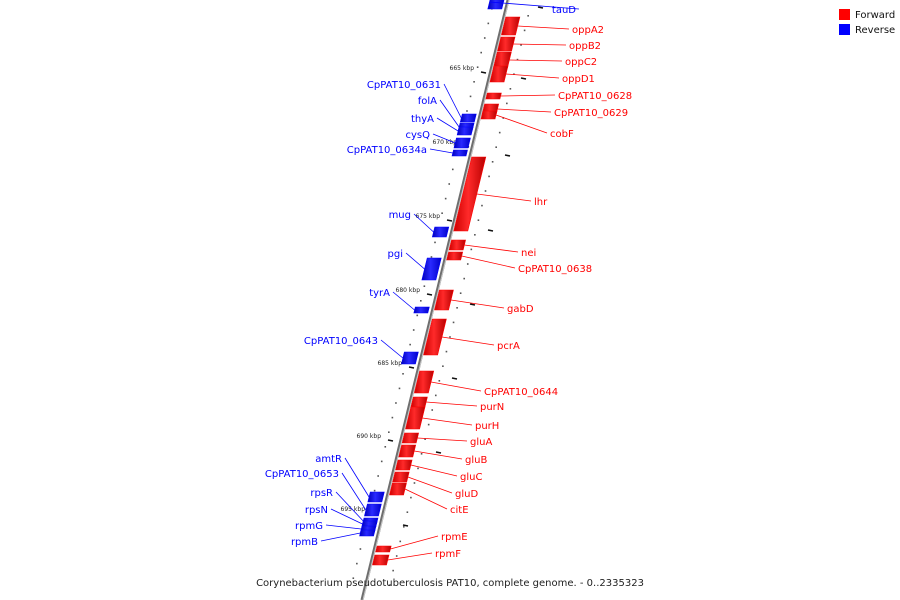  Describe the element at coordinates (533, 8) in the screenshot. I see `gene-tauD: tauD` at that location.